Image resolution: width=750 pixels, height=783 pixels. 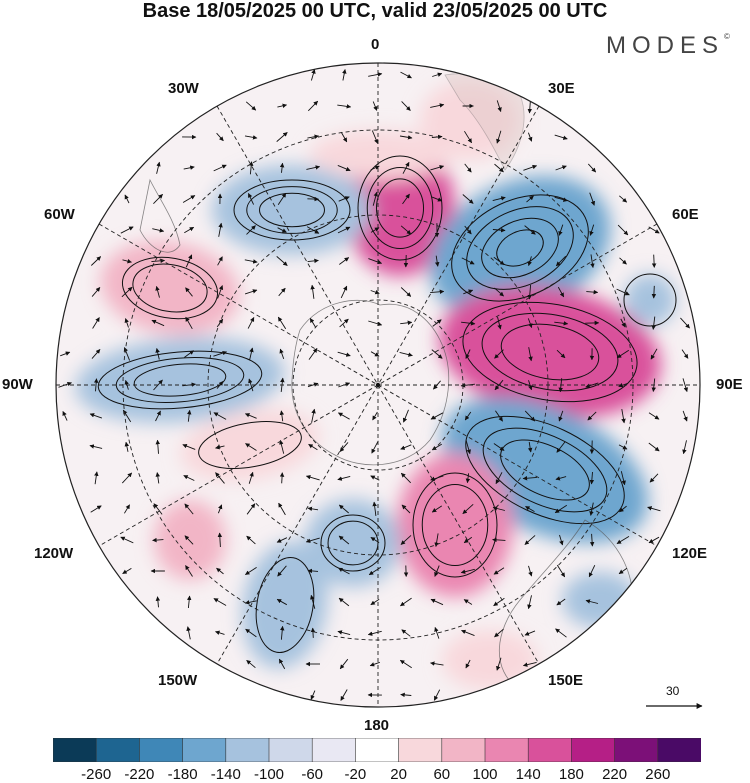 I want to click on colorbar-tick-label: -60, so click(x=312, y=774).